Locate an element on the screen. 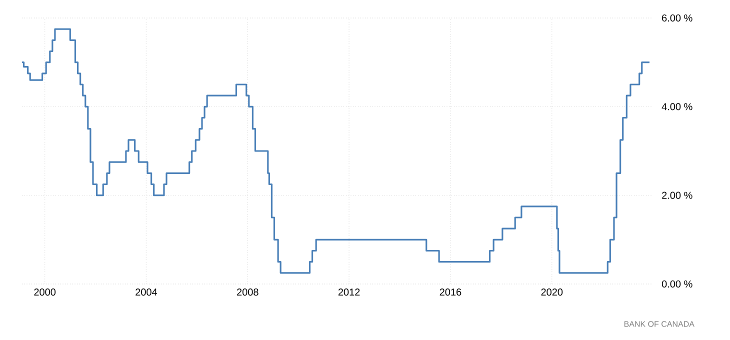 Image resolution: width=730 pixels, height=340 pixels. x-tick-label: 2008 is located at coordinates (247, 292).